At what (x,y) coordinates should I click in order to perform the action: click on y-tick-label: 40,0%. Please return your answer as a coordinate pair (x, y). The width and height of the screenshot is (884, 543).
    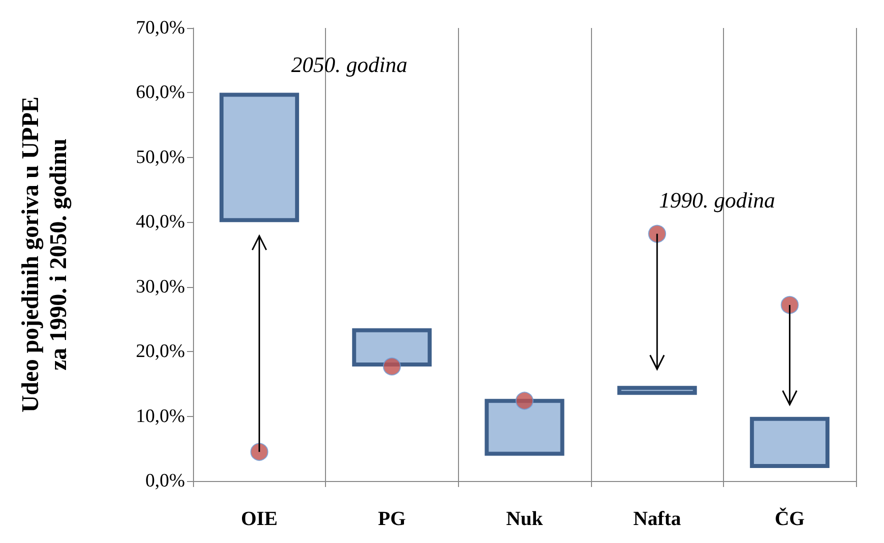
    Looking at the image, I should click on (161, 222).